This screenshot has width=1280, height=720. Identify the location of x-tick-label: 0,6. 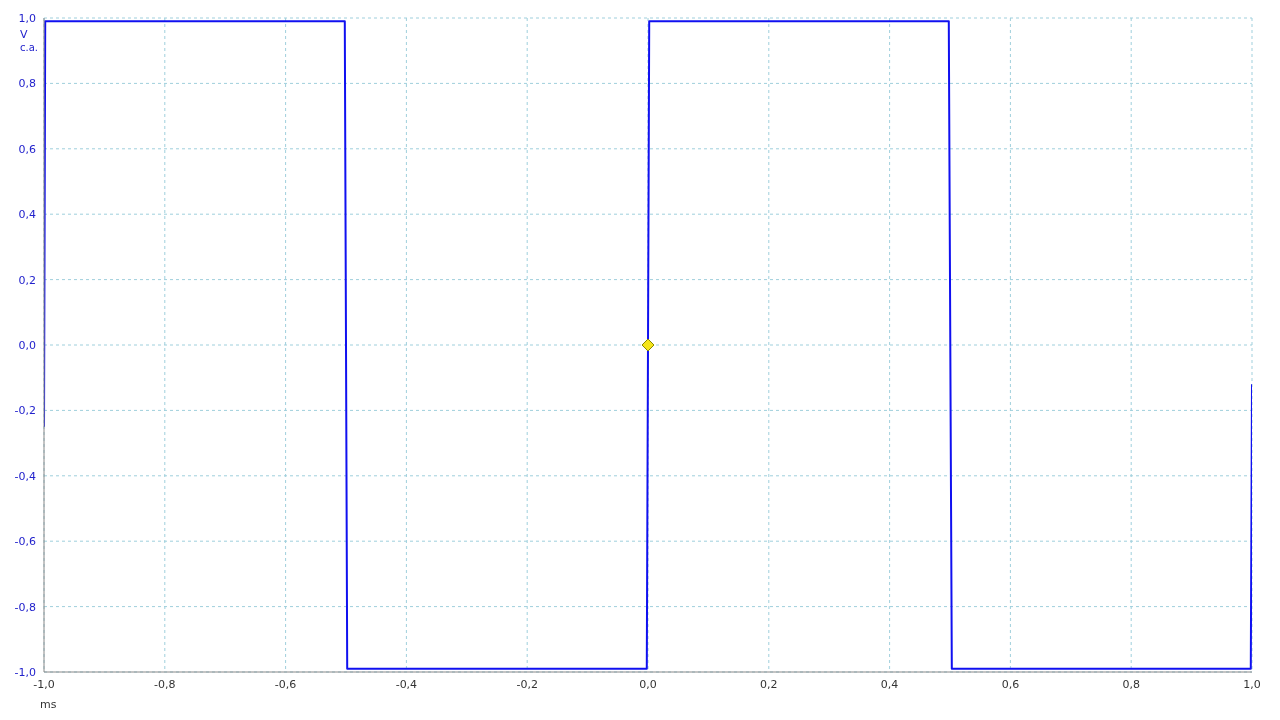
(1010, 684).